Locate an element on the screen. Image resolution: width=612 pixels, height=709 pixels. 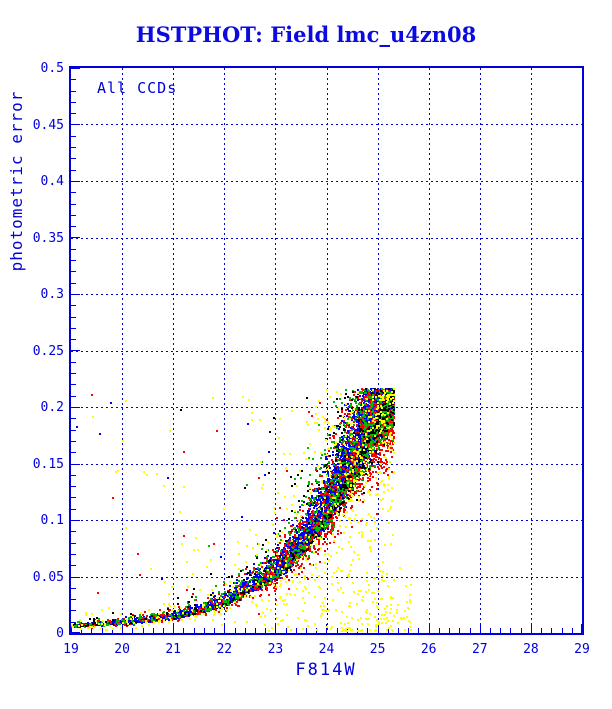
page-title: HSTPHOT: Field lmc_u4zn08 is located at coordinates (306, 34).